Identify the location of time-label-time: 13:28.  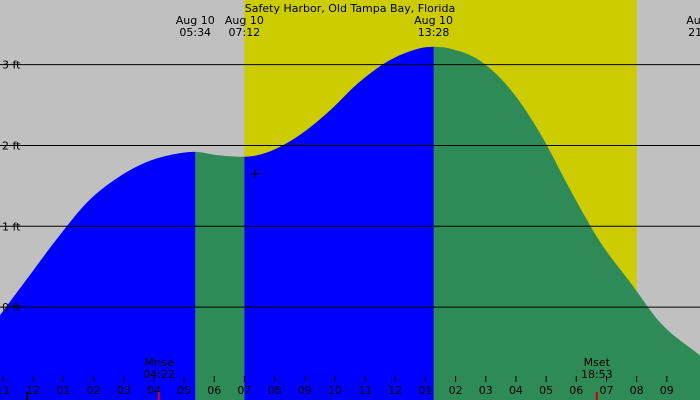
(434, 32).